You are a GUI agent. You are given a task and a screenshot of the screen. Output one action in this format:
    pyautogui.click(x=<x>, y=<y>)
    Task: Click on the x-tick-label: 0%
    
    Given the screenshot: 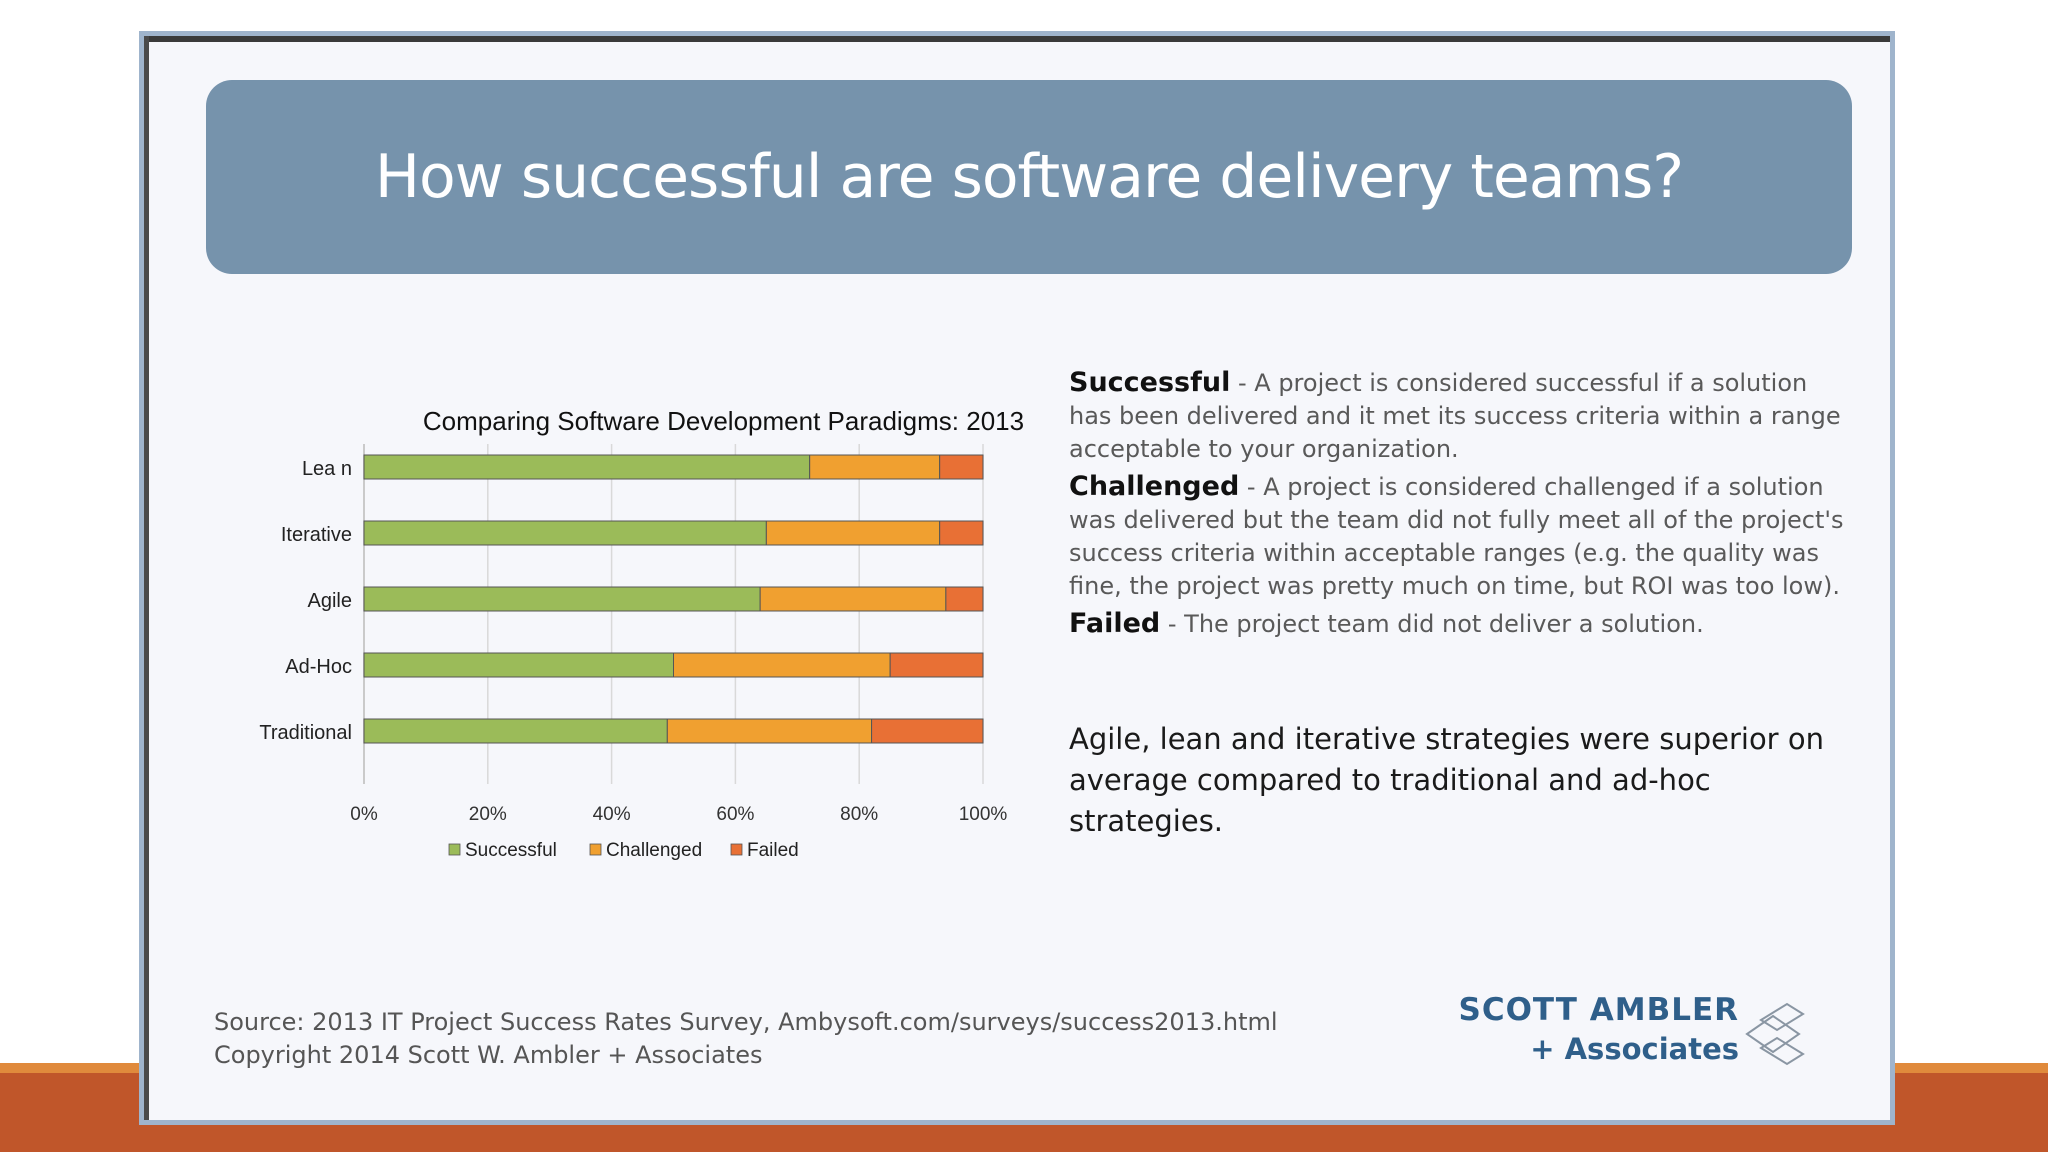 What is the action you would take?
    pyautogui.click(x=364, y=814)
    